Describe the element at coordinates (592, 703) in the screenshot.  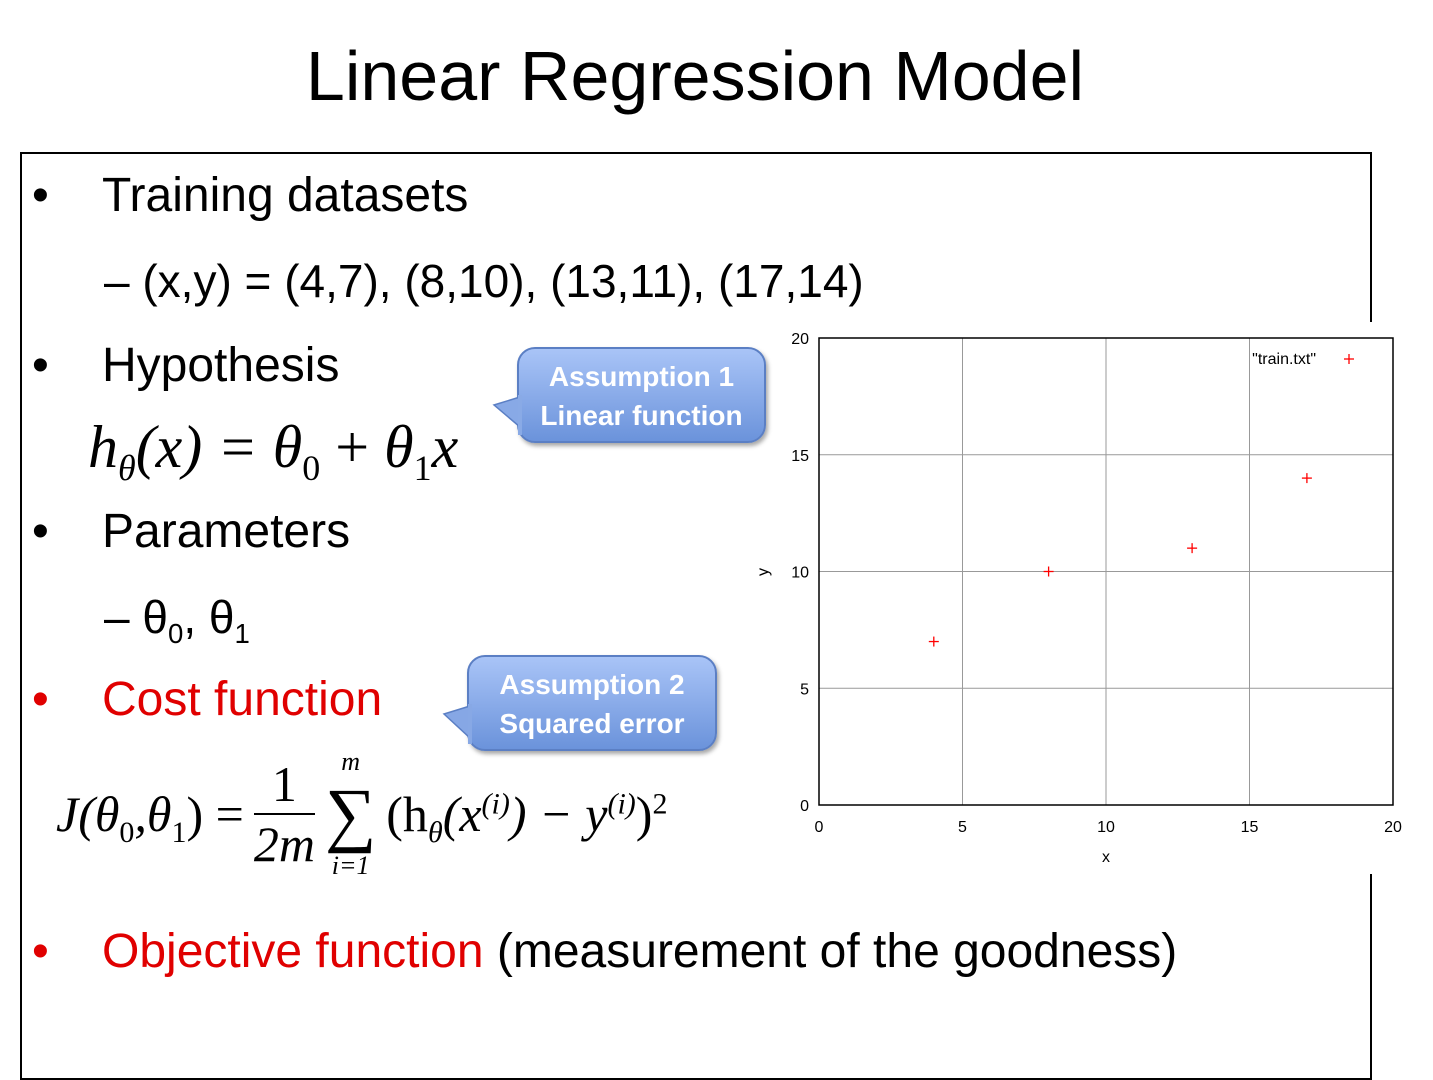
I see `callout-assumption-2: Assumption 2 Squared error` at that location.